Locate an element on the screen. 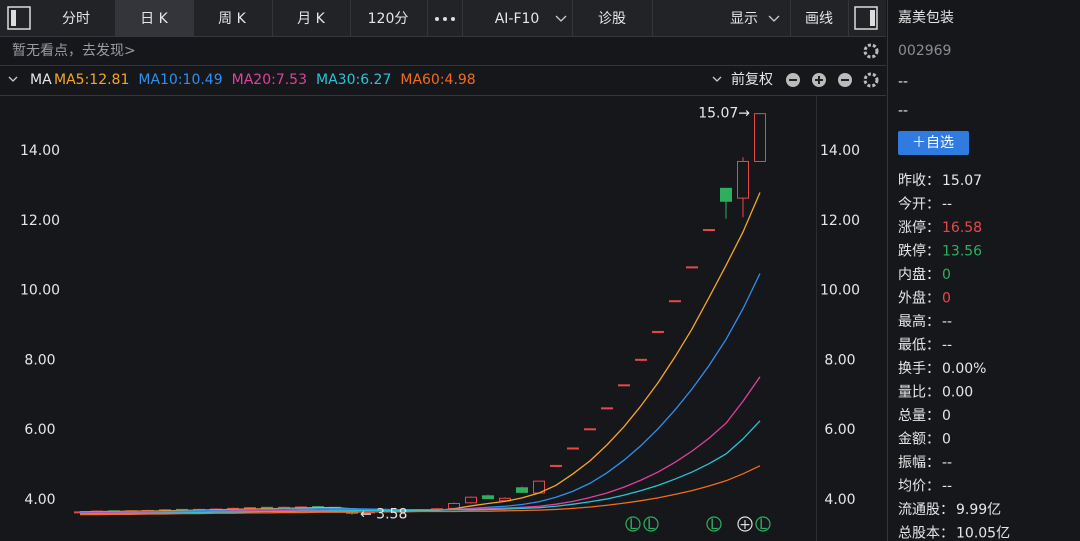 The width and height of the screenshot is (1080, 541). y2-tick-label: 10.00 is located at coordinates (840, 291).